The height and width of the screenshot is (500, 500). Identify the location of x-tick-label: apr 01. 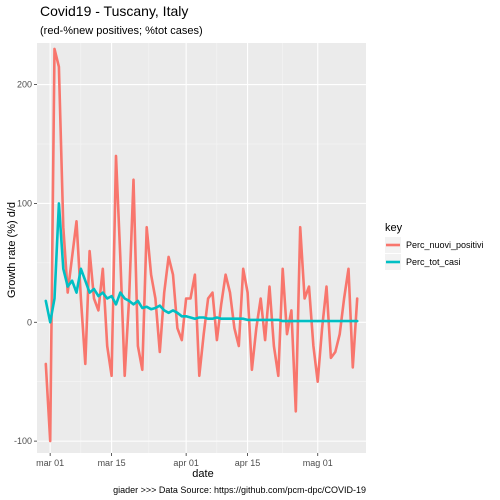
(186, 463).